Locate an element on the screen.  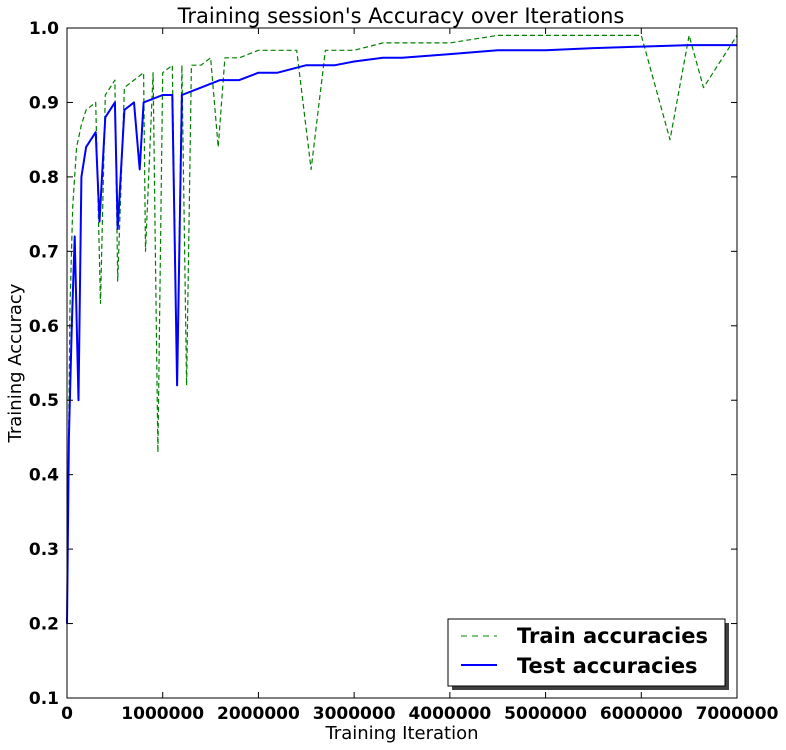
x-axis-label: Training Iteration is located at coordinates (401, 733).